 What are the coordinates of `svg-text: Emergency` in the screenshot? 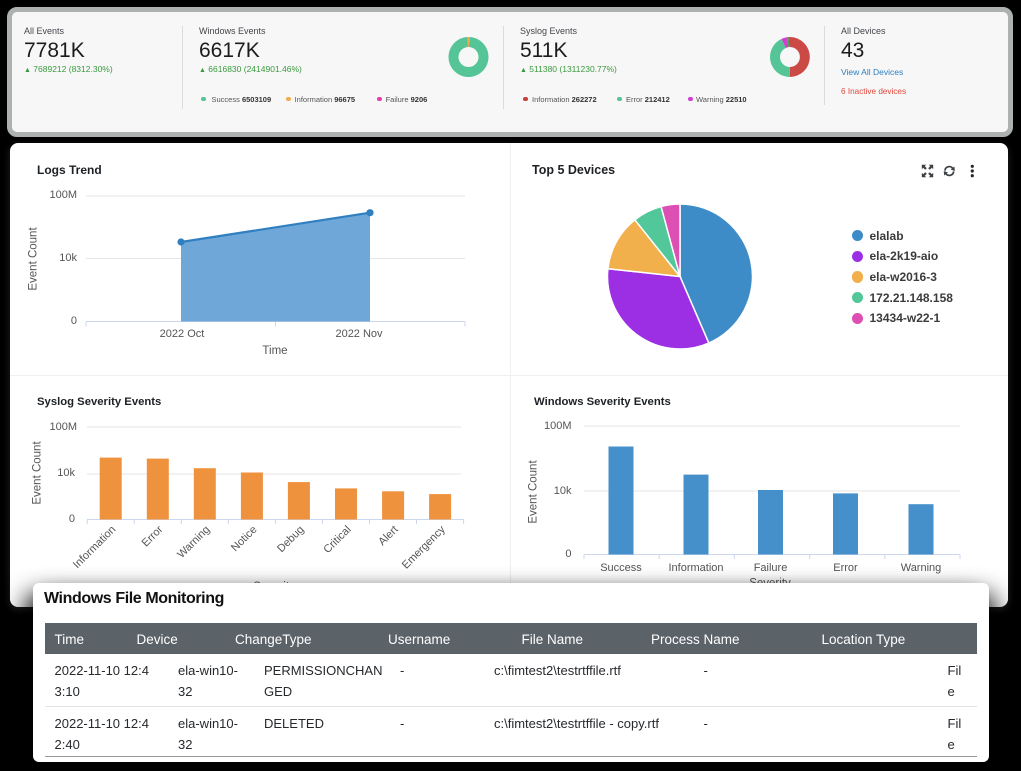 It's located at (424, 547).